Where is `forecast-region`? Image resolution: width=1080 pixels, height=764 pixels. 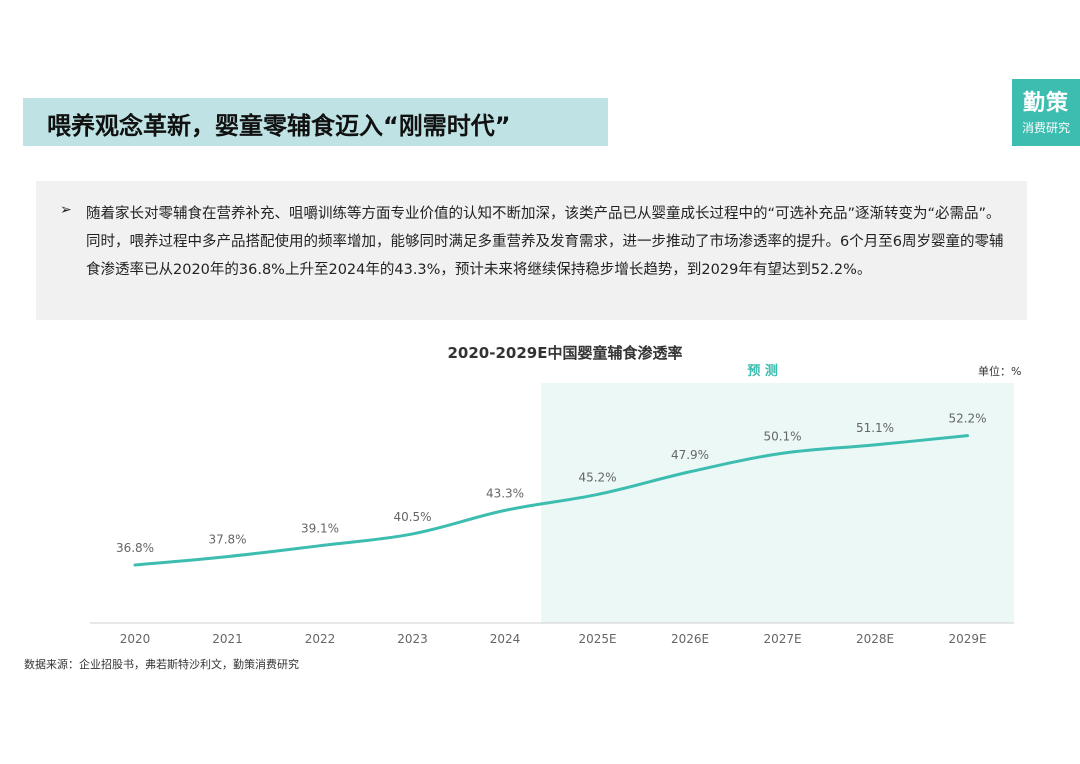
forecast-region is located at coordinates (777, 503).